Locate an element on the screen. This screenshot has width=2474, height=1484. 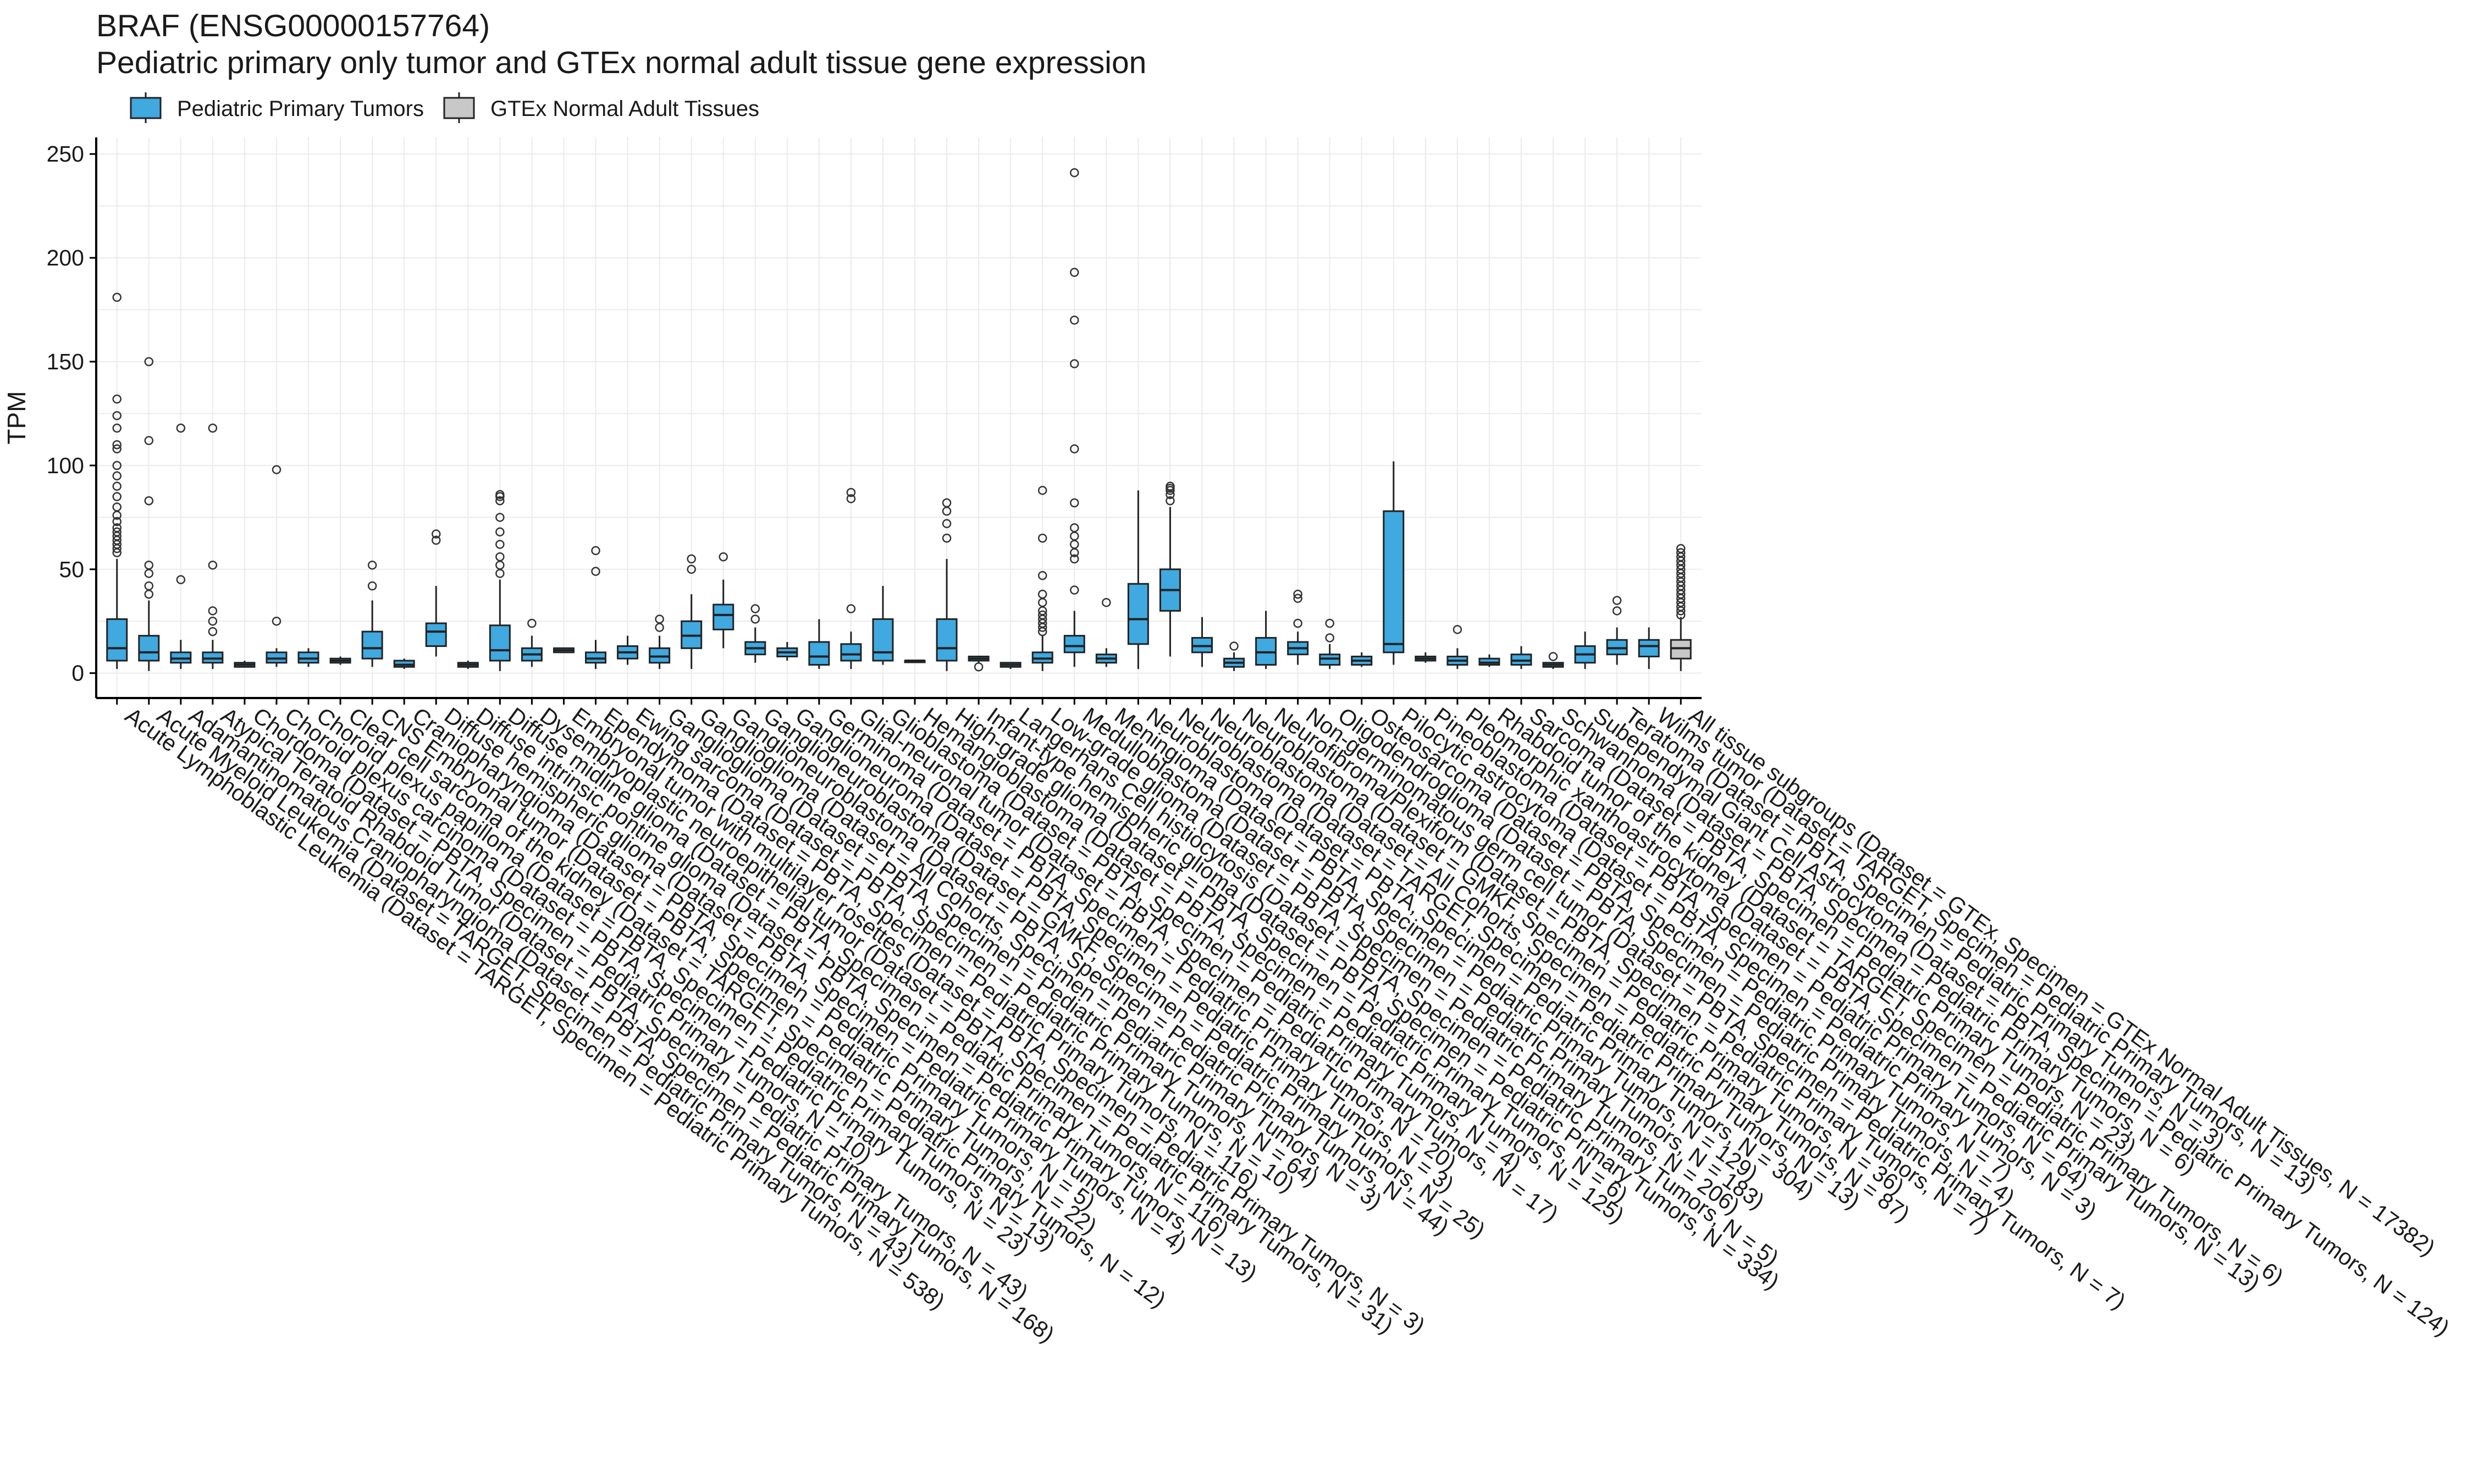
legend-item-pediatric: Pediatric Primary Tumors is located at coordinates (277, 107).